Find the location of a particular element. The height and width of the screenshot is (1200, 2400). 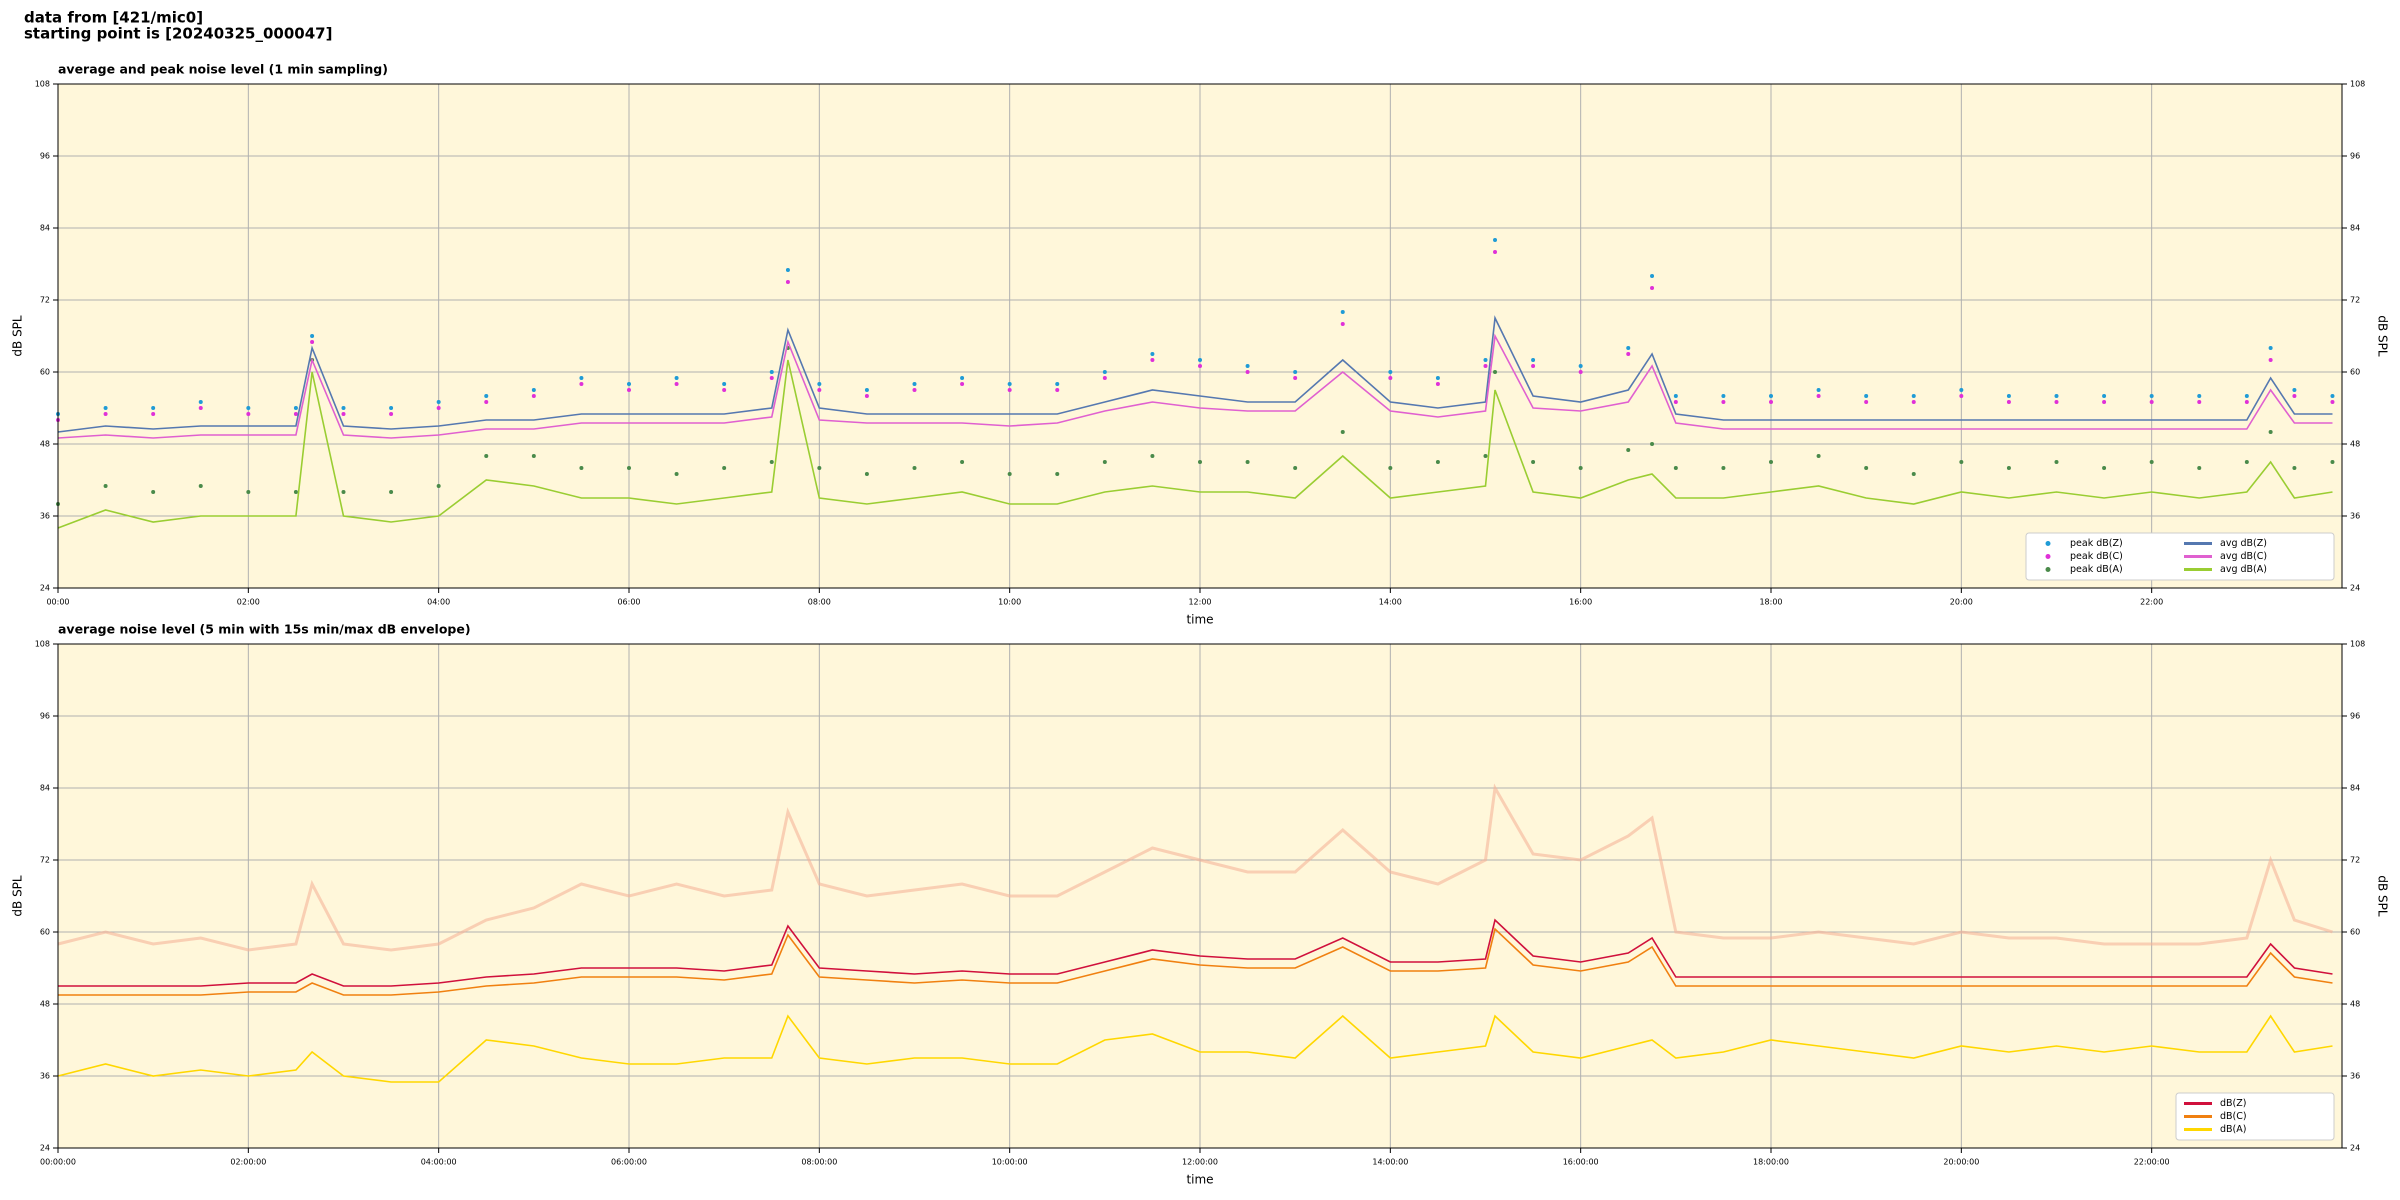

y-tick-label: 108 is located at coordinates (42, 84).